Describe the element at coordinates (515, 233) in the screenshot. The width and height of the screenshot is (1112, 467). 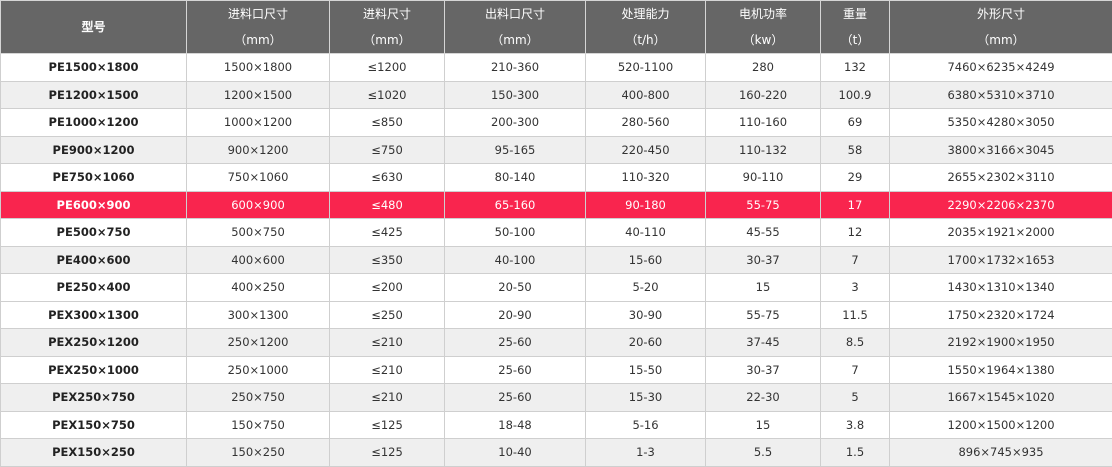
I see `cell-discharge-opening: 50-100` at that location.